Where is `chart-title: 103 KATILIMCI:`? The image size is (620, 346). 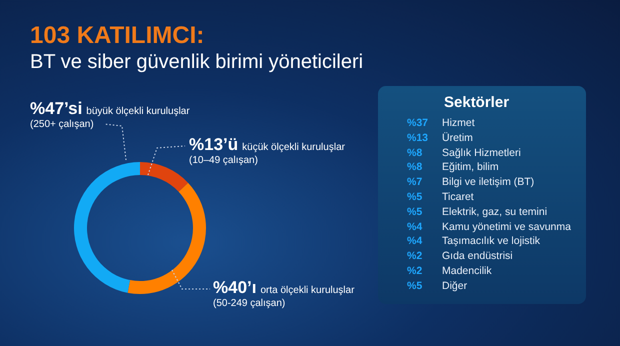 chart-title: 103 KATILIMCI: is located at coordinates (117, 36).